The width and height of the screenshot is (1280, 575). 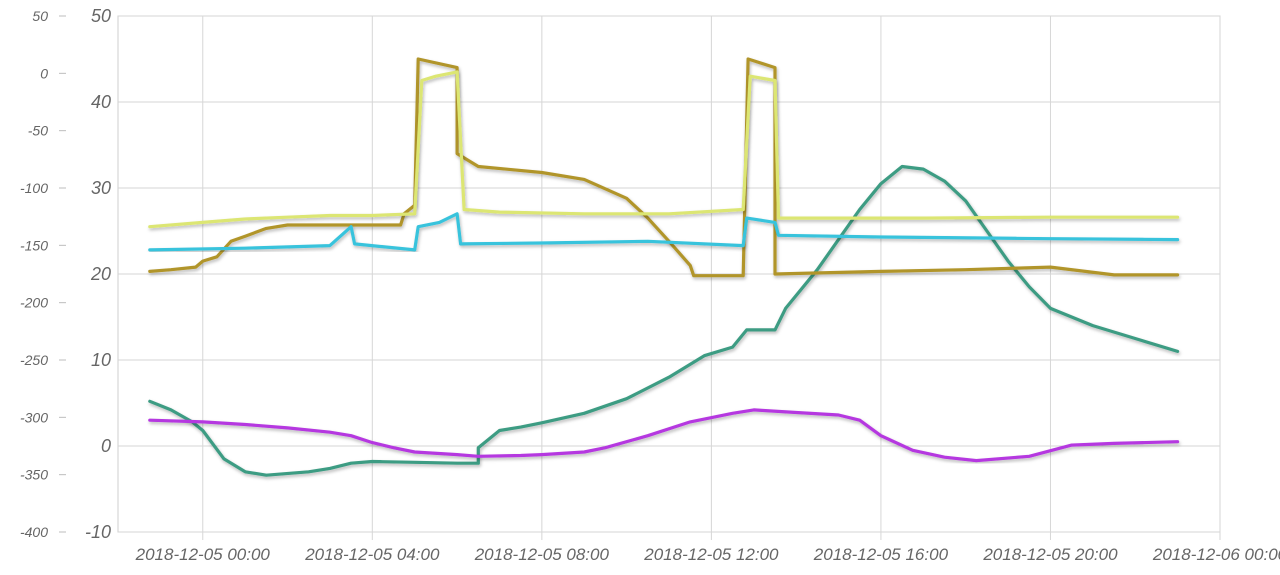 What do you see at coordinates (1050, 554) in the screenshot?
I see `x-tick-label: 2018-12-05 20:00` at bounding box center [1050, 554].